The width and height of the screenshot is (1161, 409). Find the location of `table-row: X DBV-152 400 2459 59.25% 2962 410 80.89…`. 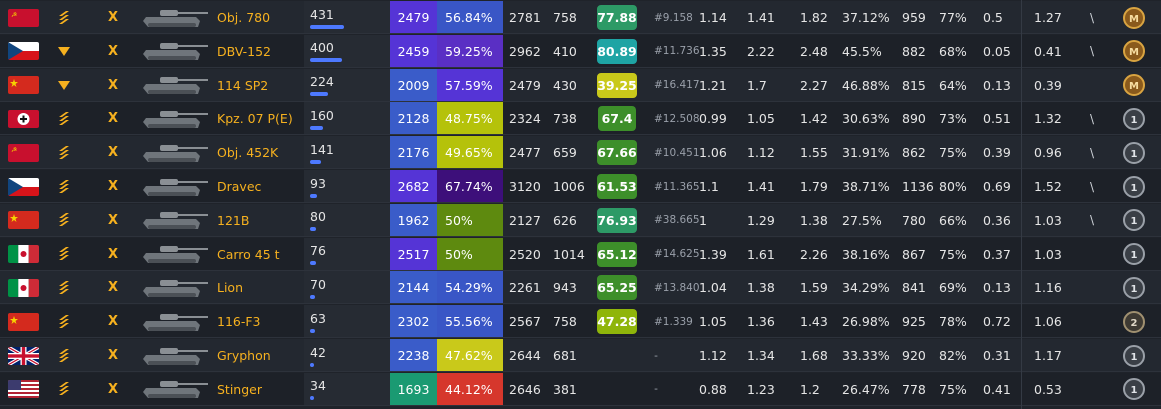

table-row: X DBV-152 400 2459 59.25% 2962 410 80.89… is located at coordinates (580, 51).